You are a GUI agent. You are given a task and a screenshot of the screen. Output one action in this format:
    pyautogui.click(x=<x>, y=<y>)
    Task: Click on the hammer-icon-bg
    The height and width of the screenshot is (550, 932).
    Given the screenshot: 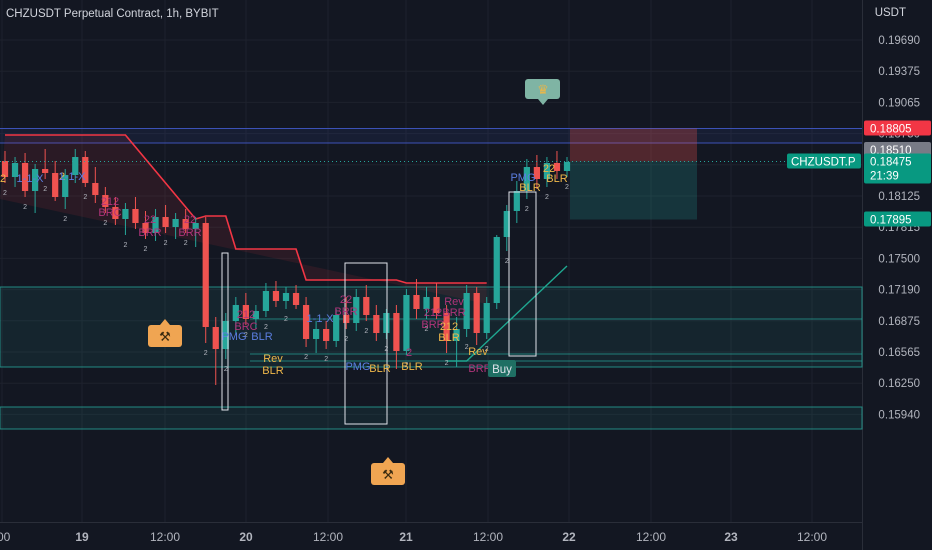 What is the action you would take?
    pyautogui.click(x=165, y=336)
    